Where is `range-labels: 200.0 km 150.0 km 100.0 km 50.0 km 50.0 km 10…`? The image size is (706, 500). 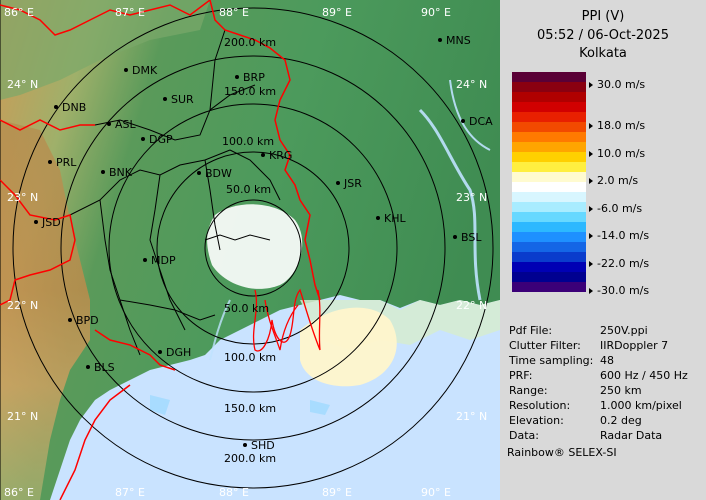 range-labels: 200.0 km 150.0 km 100.0 km 50.0 km 50.0 km 10… is located at coordinates (249, 250).